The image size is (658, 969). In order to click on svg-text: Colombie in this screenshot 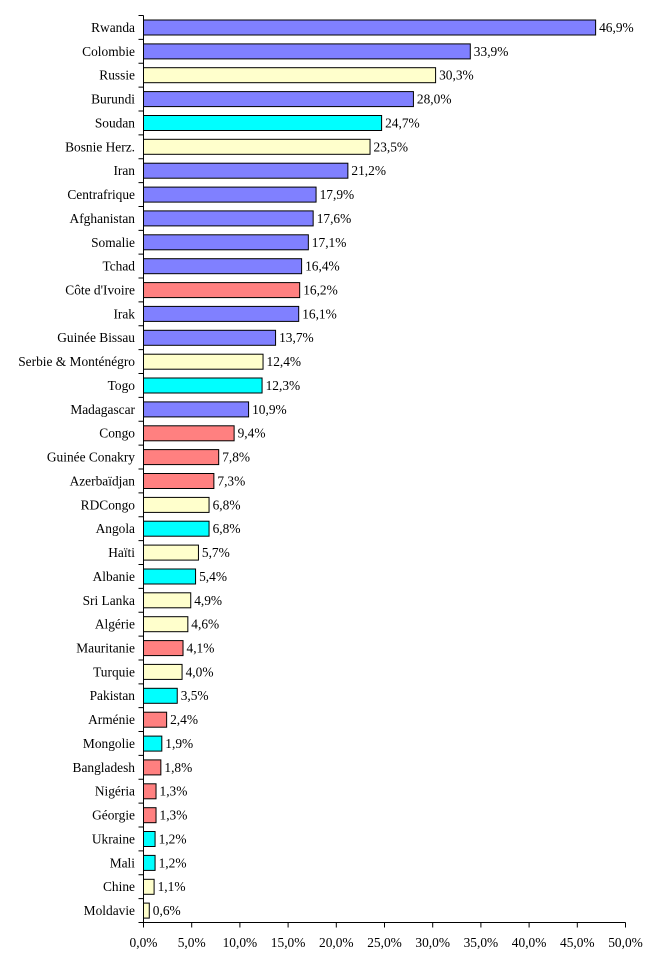, I will do `click(108, 51)`.